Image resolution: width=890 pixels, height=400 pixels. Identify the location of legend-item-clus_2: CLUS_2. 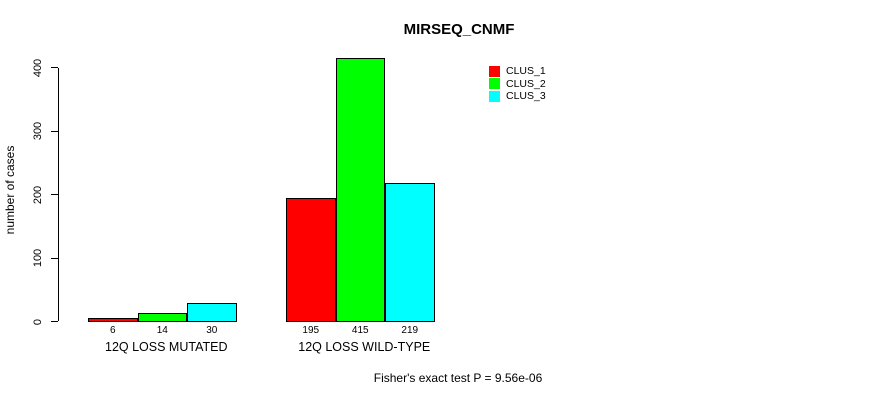
(517, 84).